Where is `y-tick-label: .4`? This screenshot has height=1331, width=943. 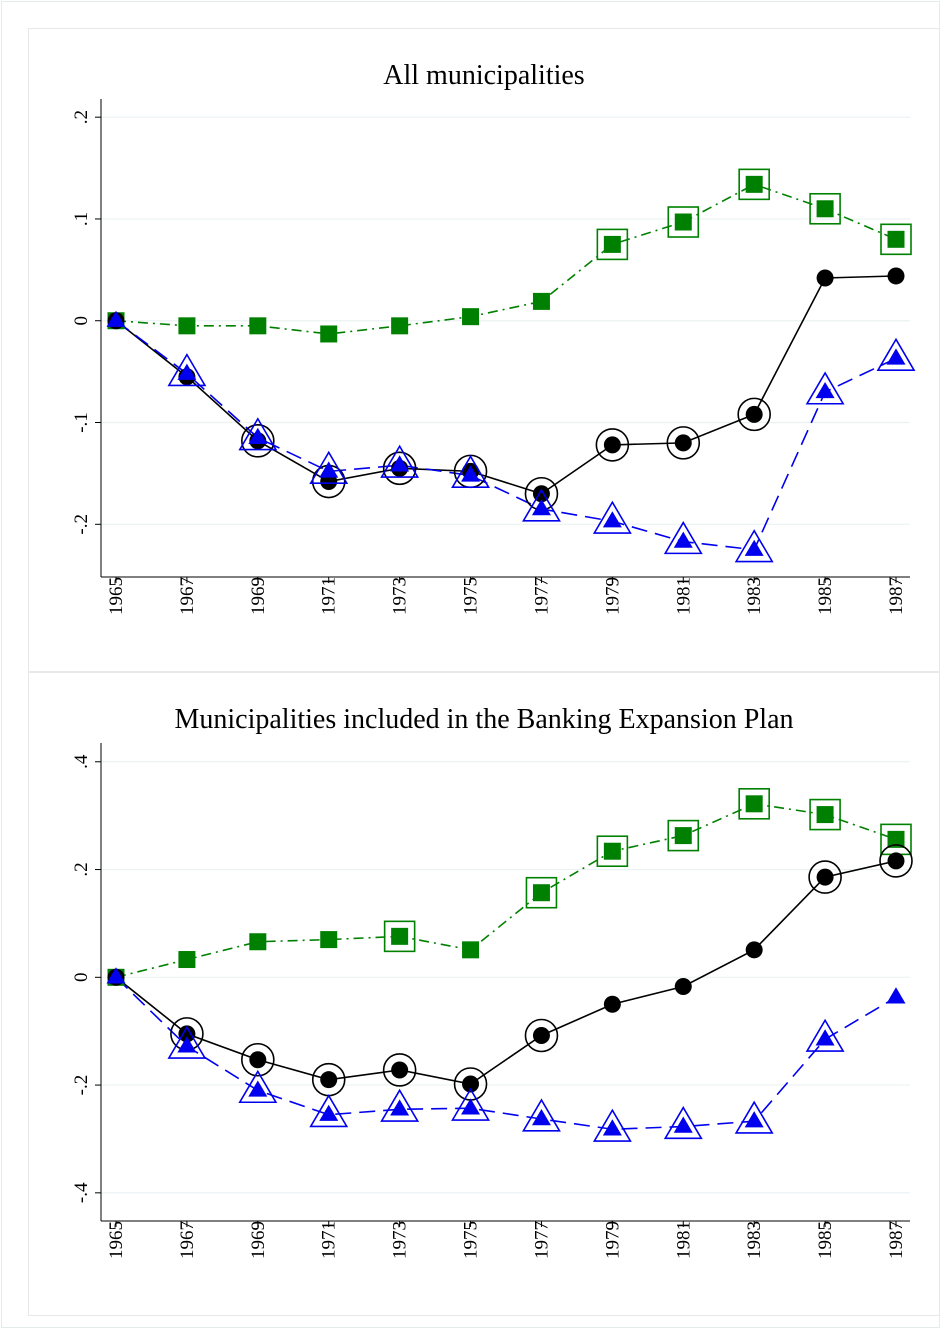
y-tick-label: .4 is located at coordinates (81, 761).